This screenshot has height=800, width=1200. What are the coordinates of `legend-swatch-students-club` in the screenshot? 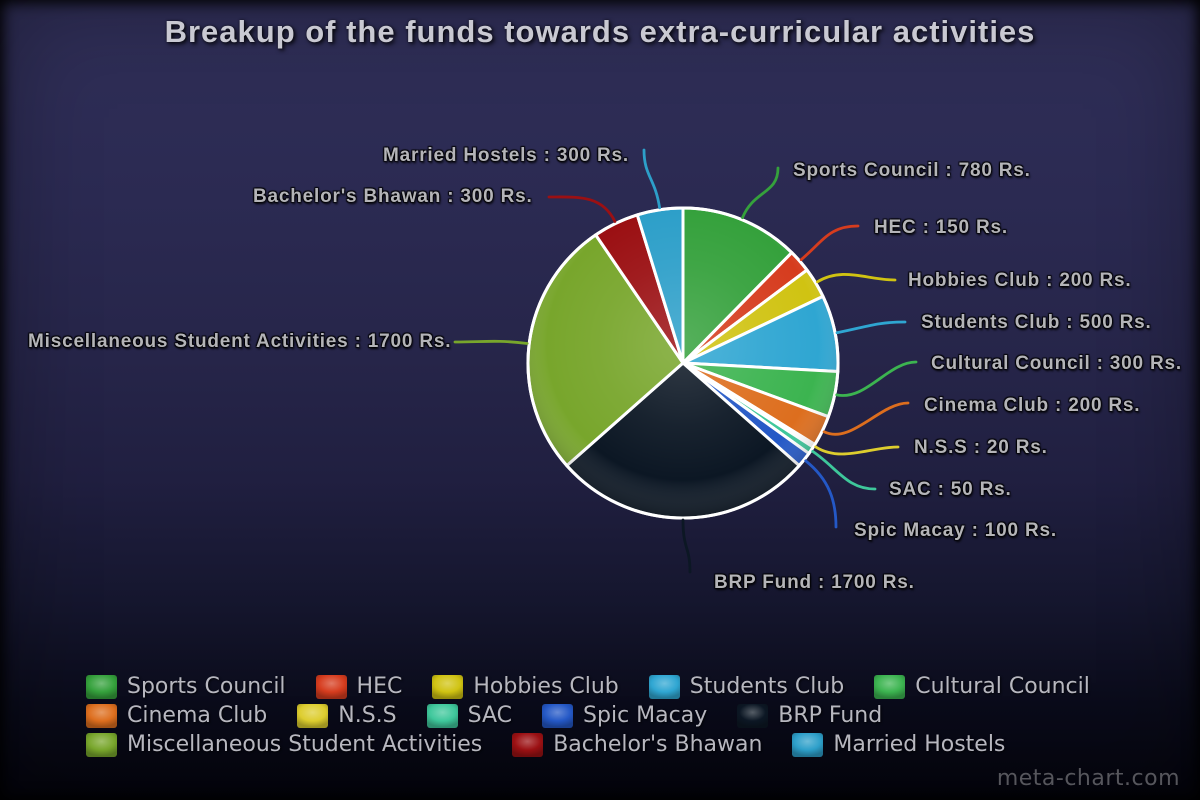 It's located at (664, 686).